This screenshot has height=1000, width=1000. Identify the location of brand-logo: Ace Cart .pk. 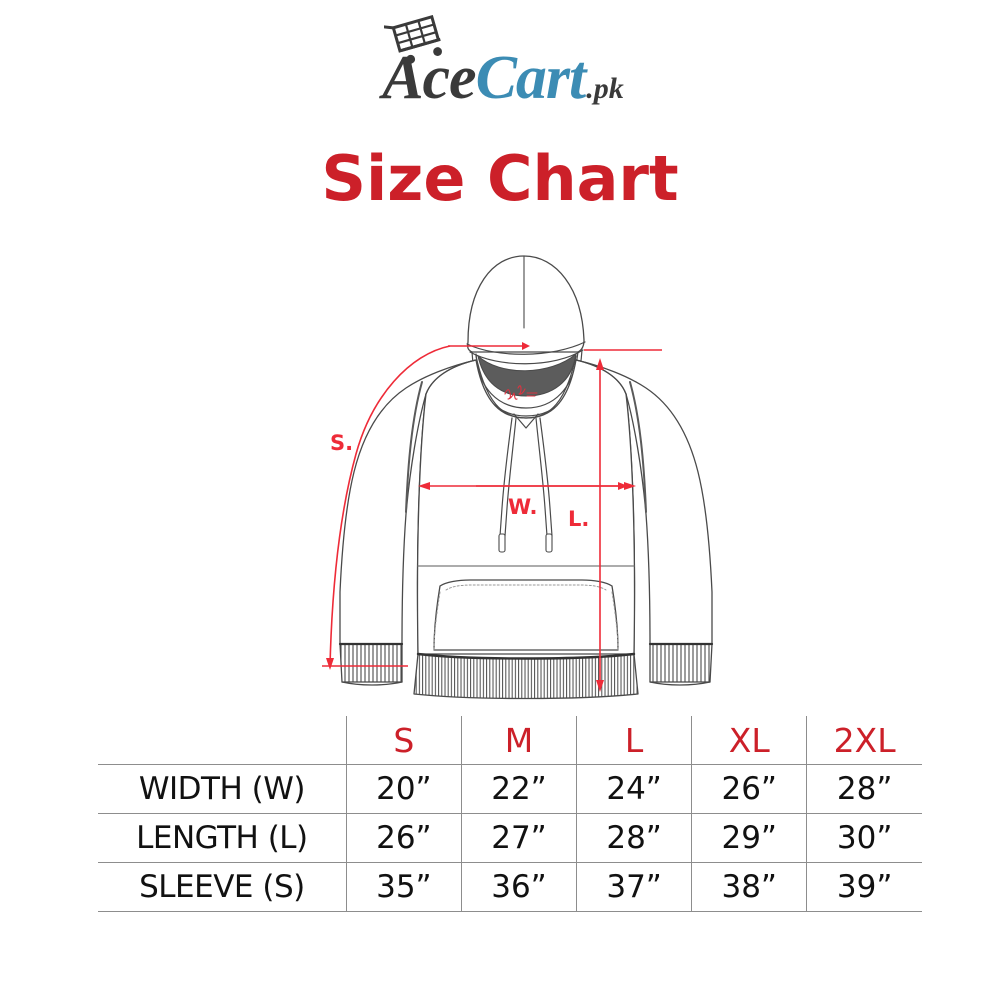
(500, 66).